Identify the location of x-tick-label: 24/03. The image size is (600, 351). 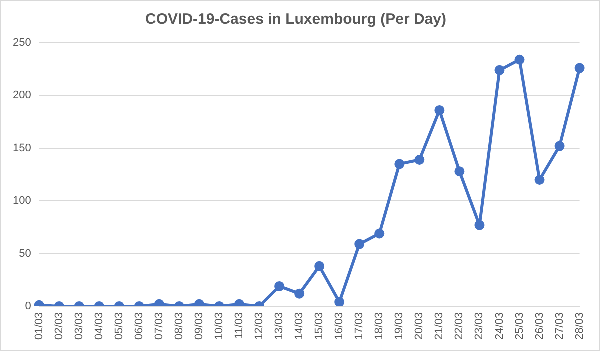
(500, 326).